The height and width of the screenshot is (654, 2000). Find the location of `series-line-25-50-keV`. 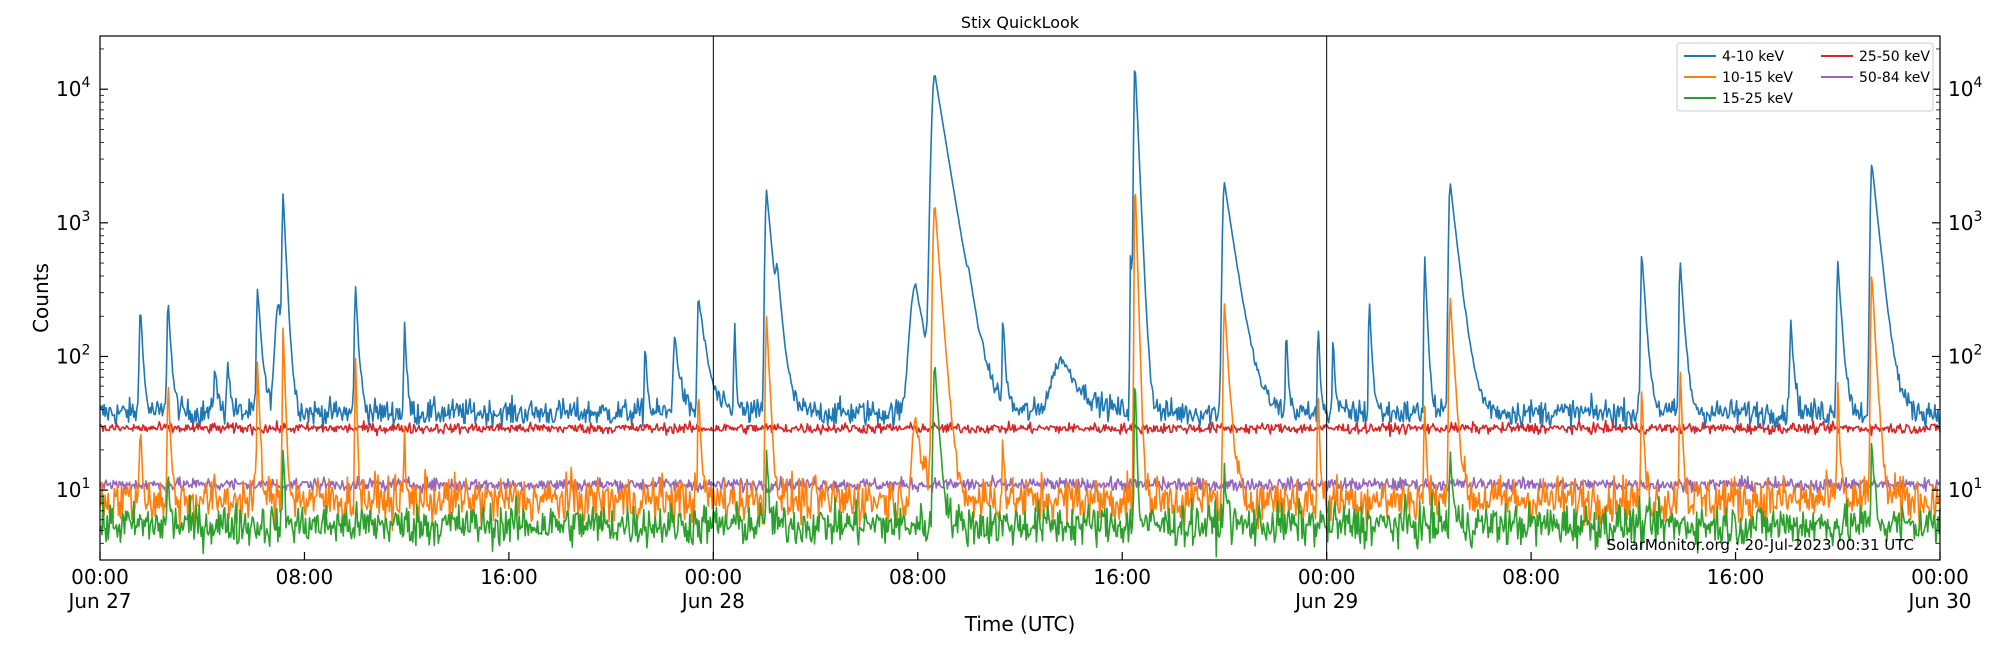

series-line-25-50-keV is located at coordinates (1020, 428).